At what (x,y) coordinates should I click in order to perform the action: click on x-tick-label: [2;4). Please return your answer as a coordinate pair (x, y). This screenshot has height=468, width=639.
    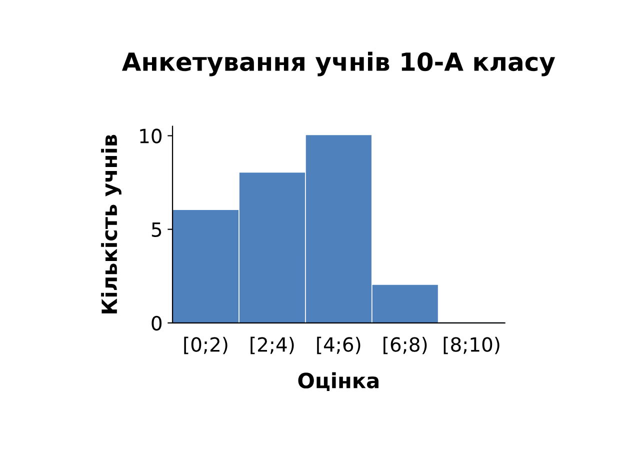
    Looking at the image, I should click on (272, 345).